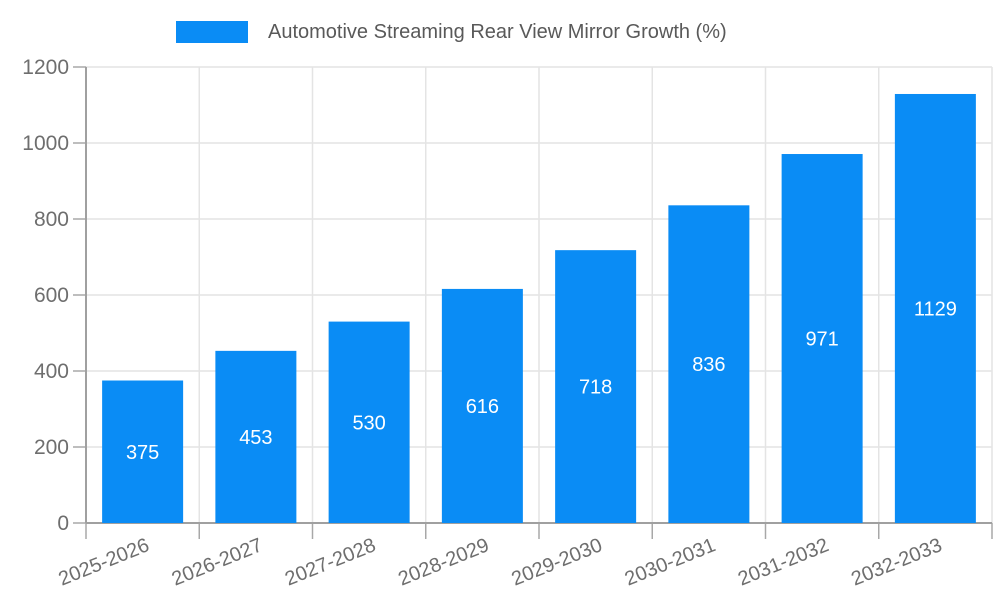 The height and width of the screenshot is (600, 1000). What do you see at coordinates (217, 562) in the screenshot?
I see `x-tick-label: 2026-2027` at bounding box center [217, 562].